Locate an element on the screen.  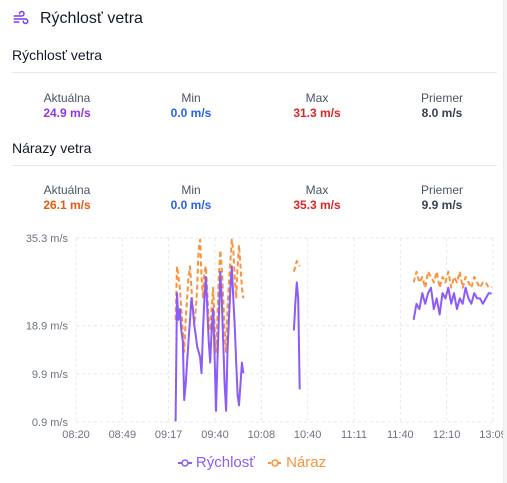
x-tick-label: 08:20 is located at coordinates (76, 435).